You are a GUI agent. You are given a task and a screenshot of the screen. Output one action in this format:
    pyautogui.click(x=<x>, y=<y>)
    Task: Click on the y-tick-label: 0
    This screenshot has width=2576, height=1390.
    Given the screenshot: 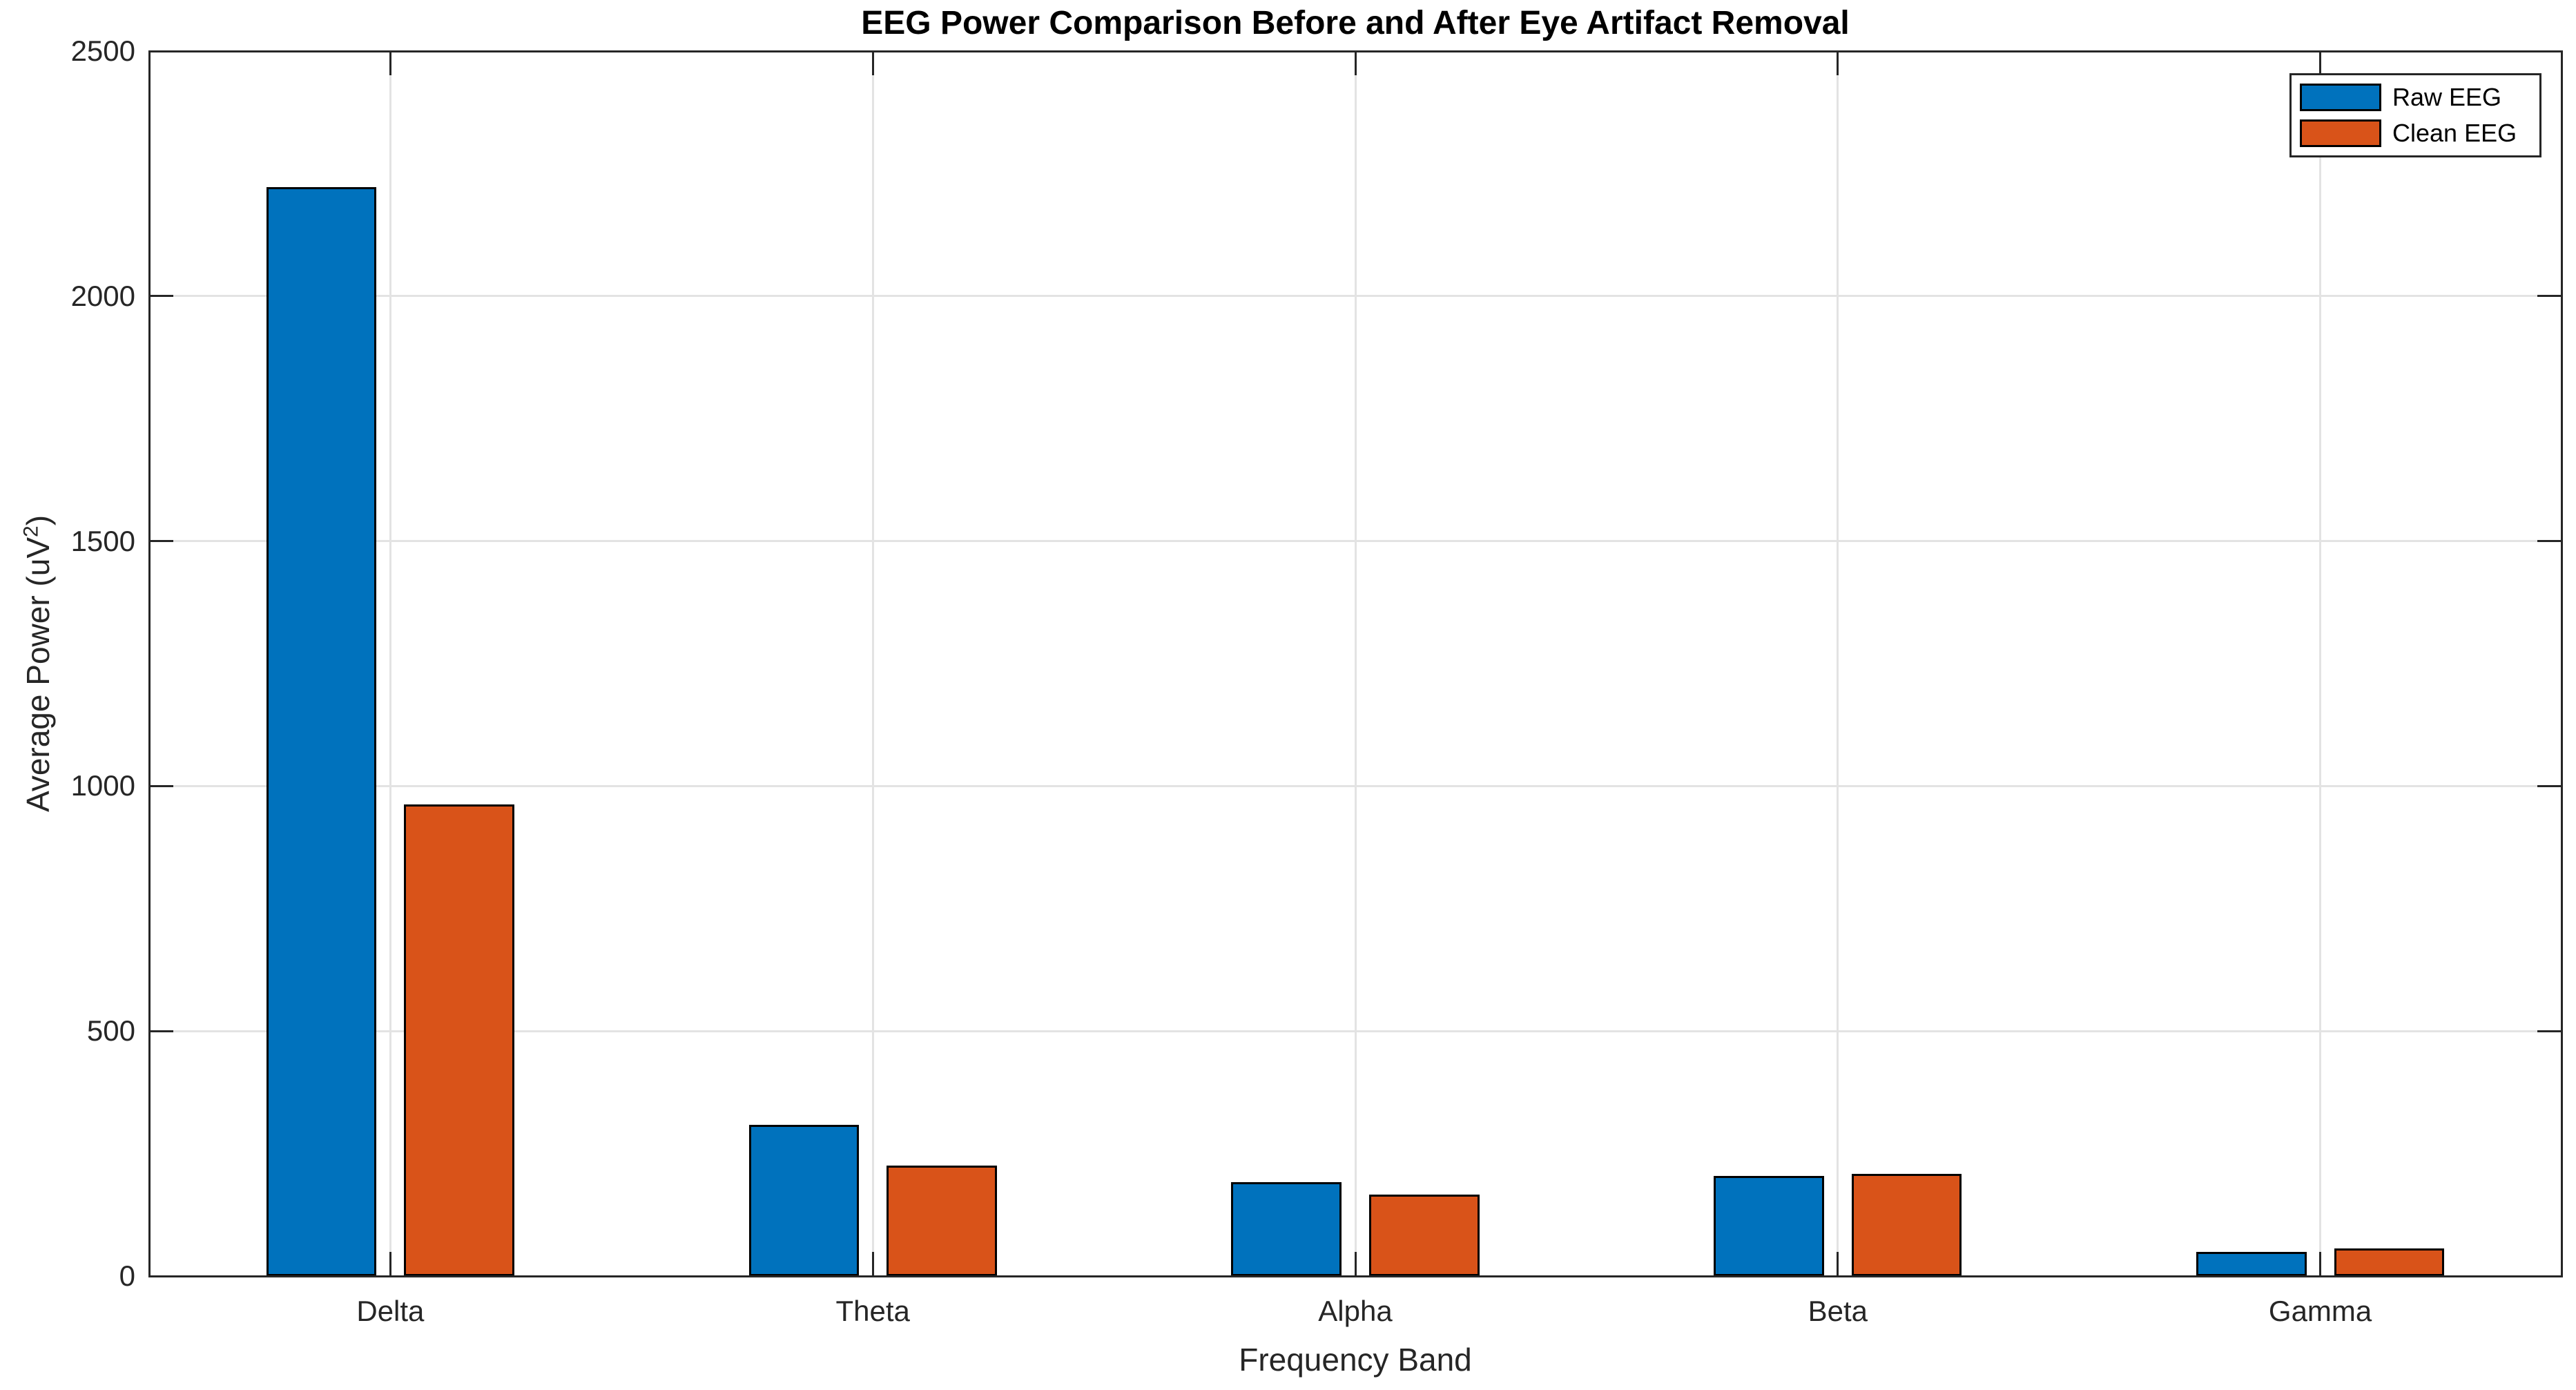 What is the action you would take?
    pyautogui.click(x=127, y=1275)
    